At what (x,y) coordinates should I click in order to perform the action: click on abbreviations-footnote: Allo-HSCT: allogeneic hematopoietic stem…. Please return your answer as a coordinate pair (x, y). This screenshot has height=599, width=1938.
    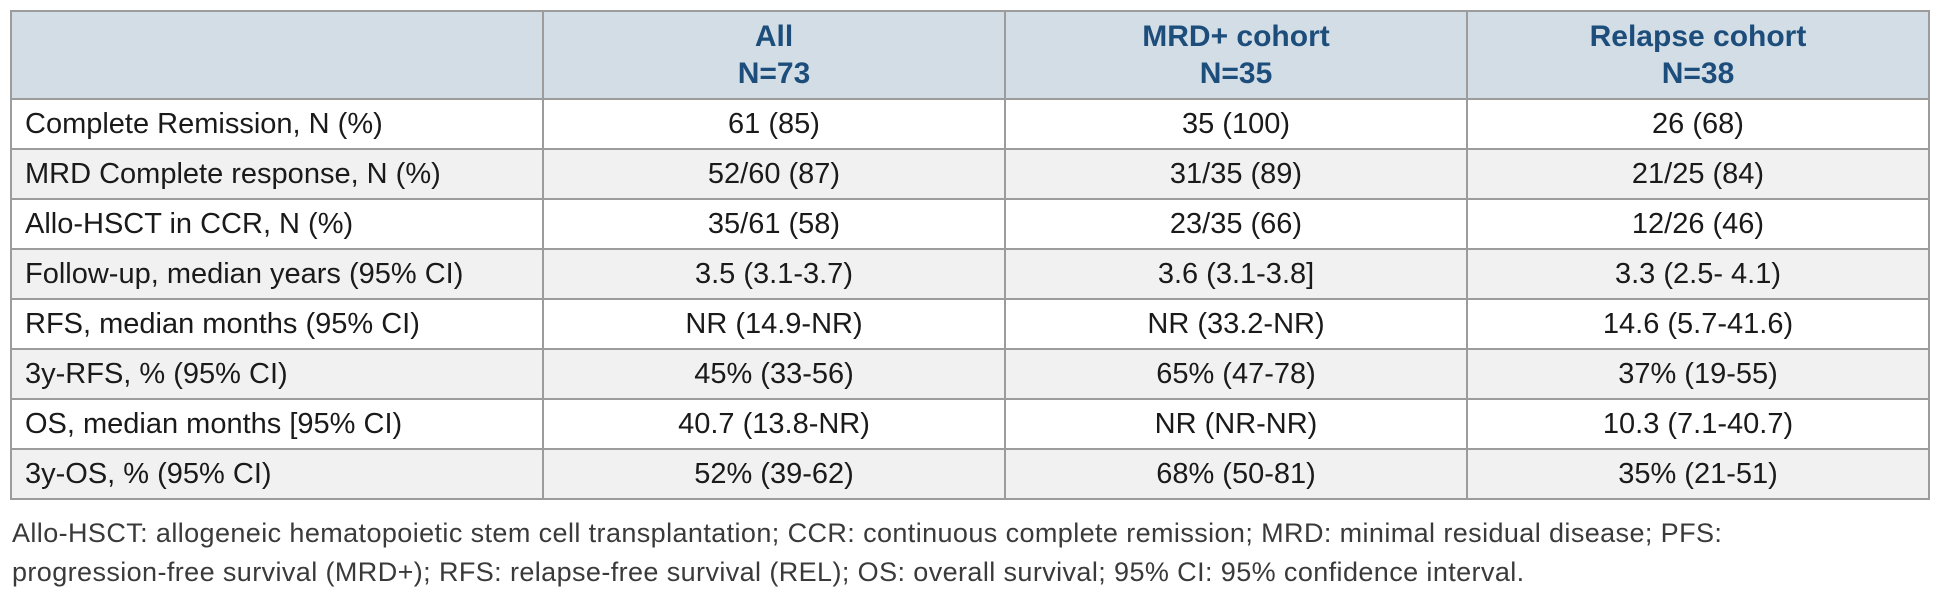
    Looking at the image, I should click on (975, 553).